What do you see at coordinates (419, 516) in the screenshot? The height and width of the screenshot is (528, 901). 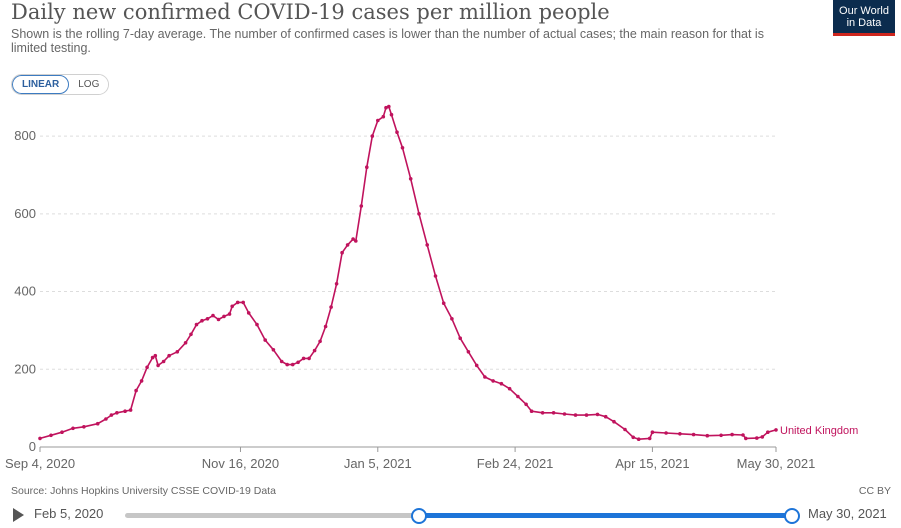 I see `timeline-start-handle` at bounding box center [419, 516].